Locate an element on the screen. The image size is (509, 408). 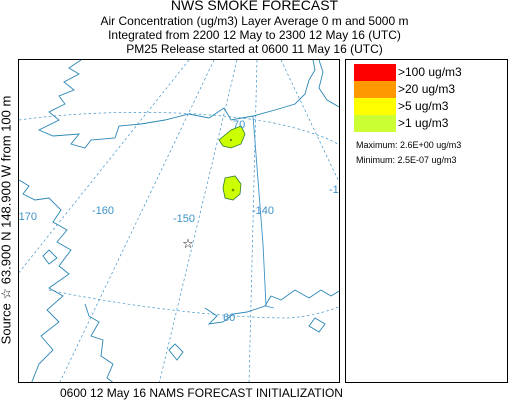
lat-label-60: 60 is located at coordinates (229, 318).